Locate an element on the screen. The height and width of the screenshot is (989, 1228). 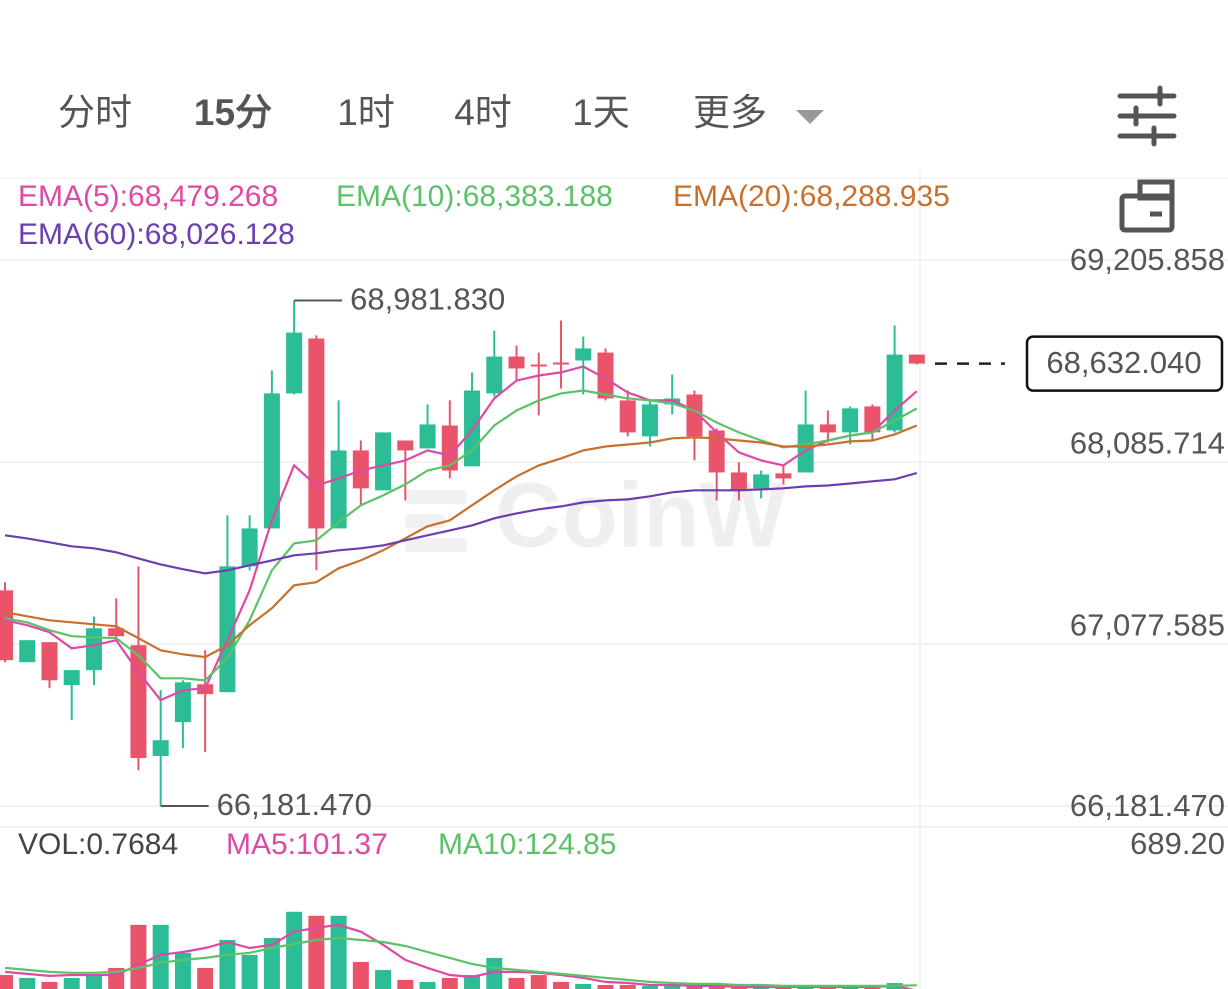
y-tick-label: 67,077.585 is located at coordinates (1147, 624).